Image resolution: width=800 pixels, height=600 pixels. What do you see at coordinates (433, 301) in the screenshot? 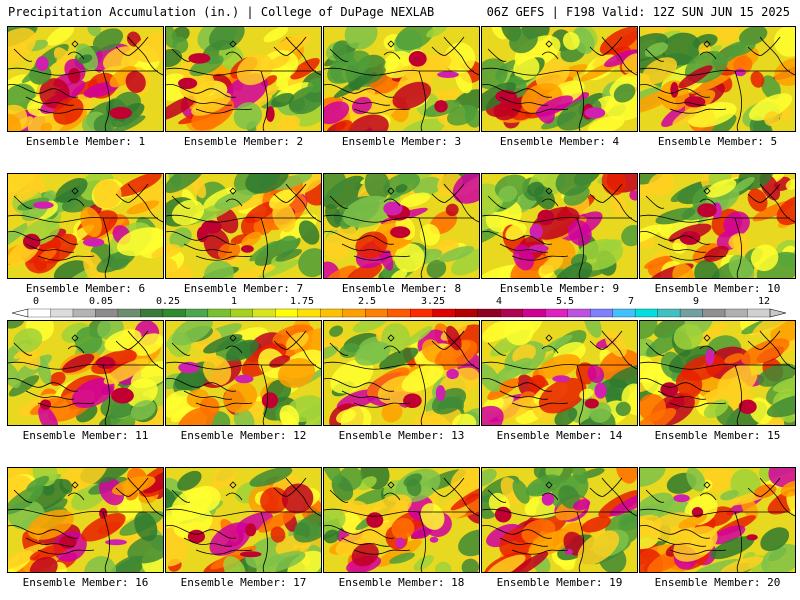
I see `colorbar-tick-label: 3.25` at bounding box center [433, 301].